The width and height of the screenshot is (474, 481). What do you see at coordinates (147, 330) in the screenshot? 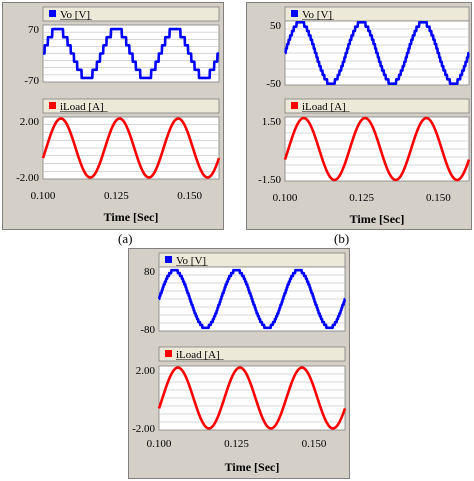
I see `y-tick-label-min: -80` at bounding box center [147, 330].